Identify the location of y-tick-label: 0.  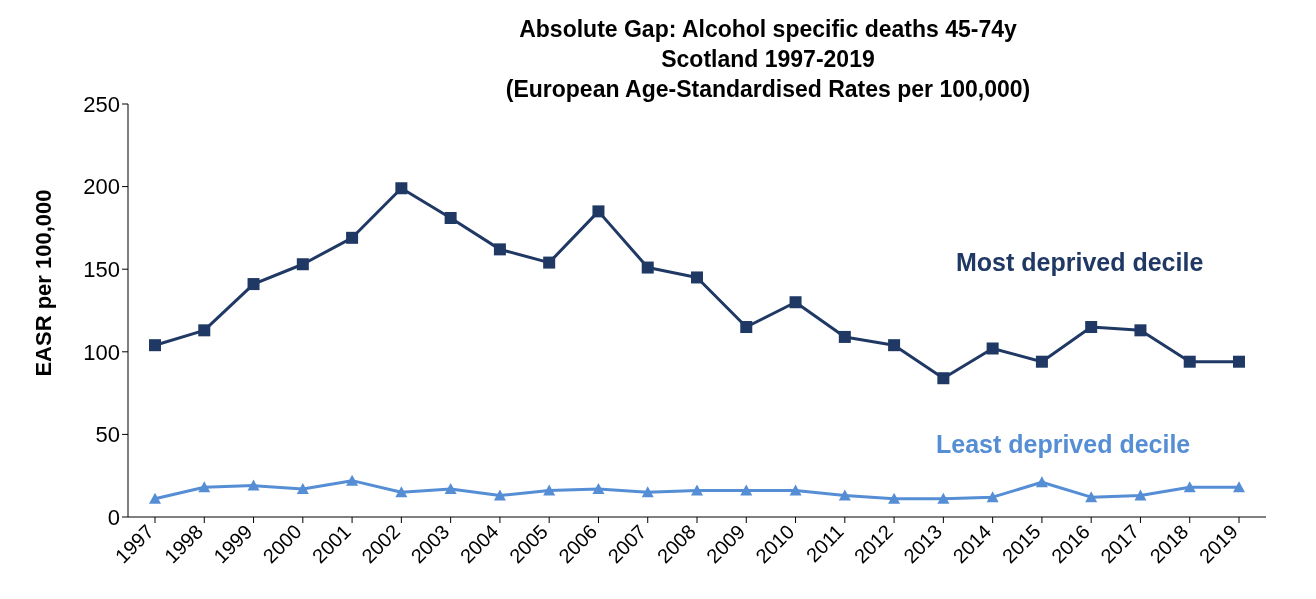
(113, 517).